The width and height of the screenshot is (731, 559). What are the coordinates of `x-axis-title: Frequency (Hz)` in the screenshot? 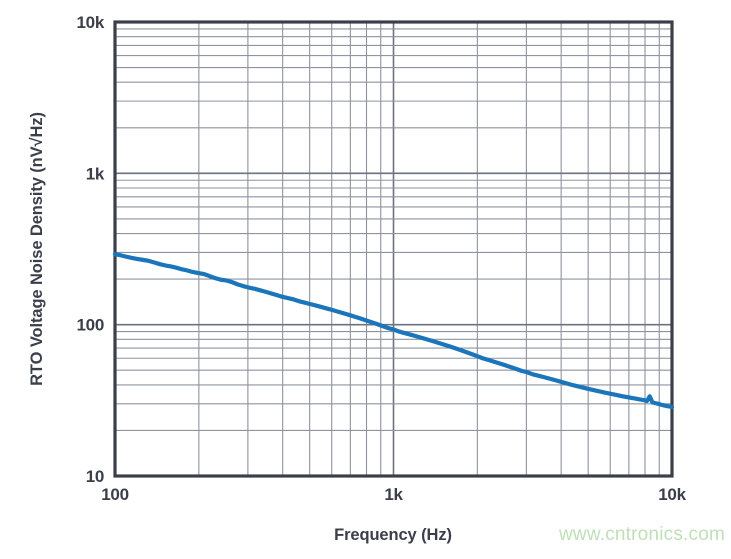 It's located at (393, 535).